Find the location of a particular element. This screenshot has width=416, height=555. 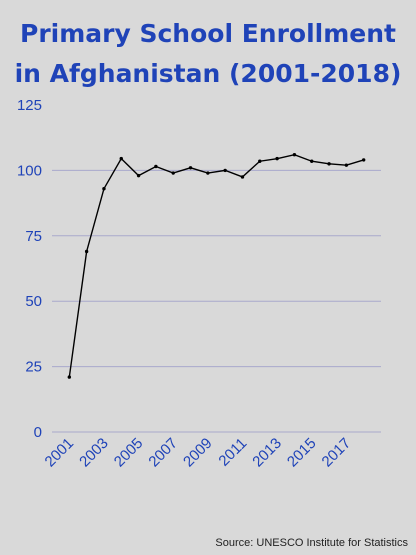

x-tick-label: 2007 is located at coordinates (163, 453).